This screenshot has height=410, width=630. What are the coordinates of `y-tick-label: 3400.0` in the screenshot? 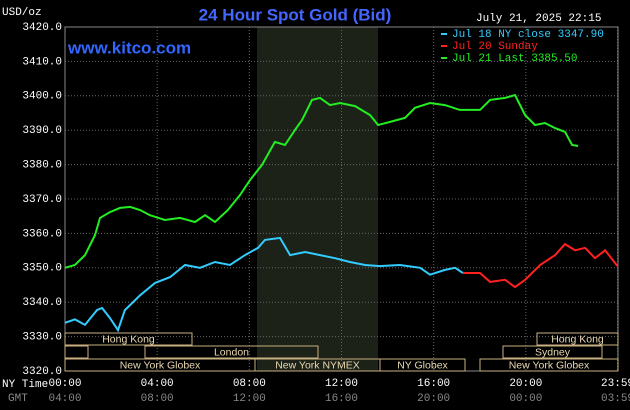 It's located at (42, 97).